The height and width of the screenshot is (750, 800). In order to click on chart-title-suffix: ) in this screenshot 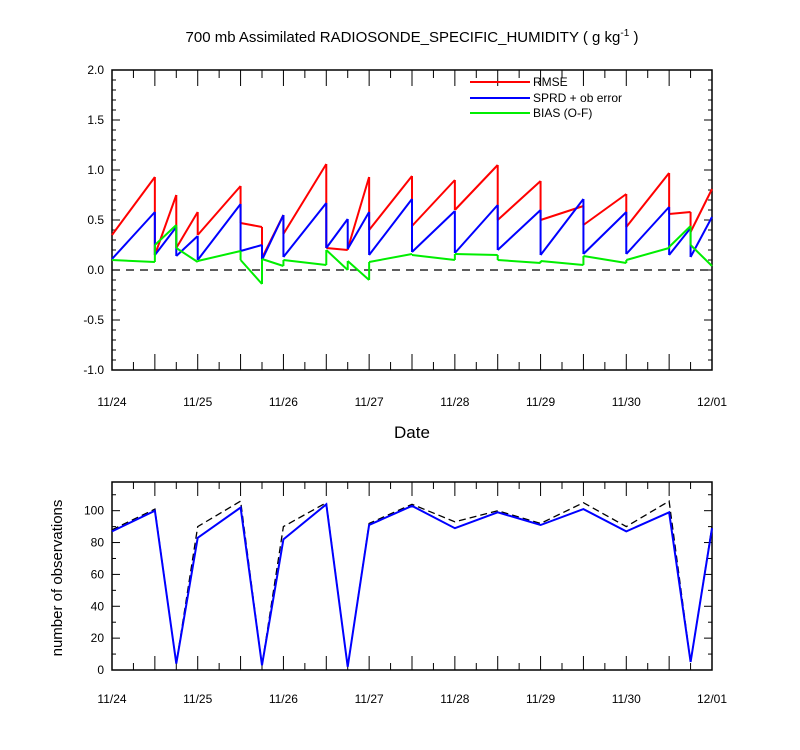, I will do `click(633, 37)`.